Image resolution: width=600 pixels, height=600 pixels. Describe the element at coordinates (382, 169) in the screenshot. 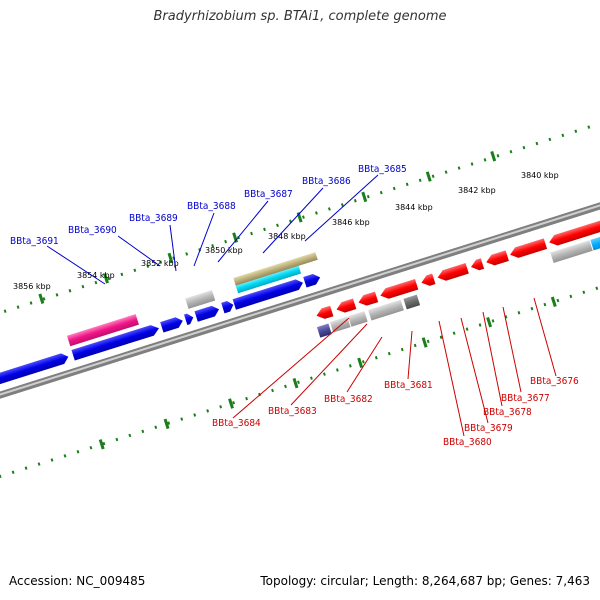

I see `gene-label: BBta_3685` at that location.